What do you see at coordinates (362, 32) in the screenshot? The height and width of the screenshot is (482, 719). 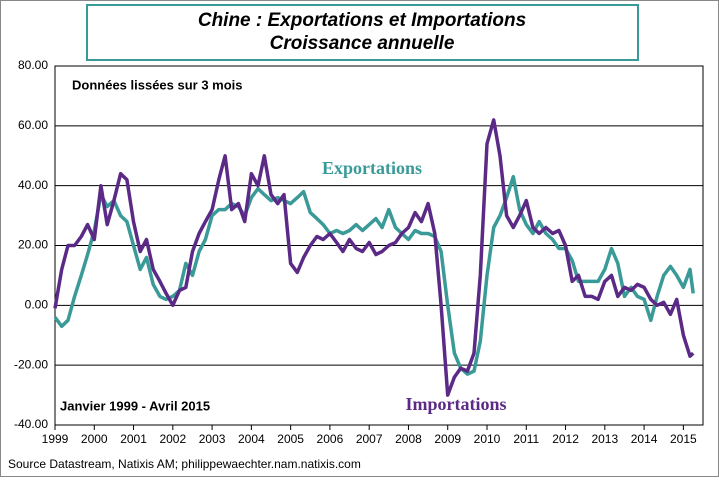 I see `title-box` at bounding box center [362, 32].